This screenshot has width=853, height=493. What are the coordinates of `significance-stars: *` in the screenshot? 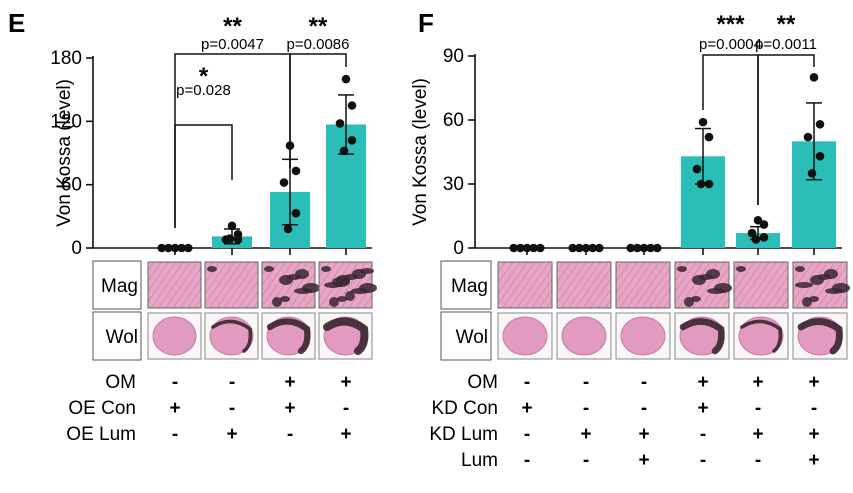 It's located at (204, 76).